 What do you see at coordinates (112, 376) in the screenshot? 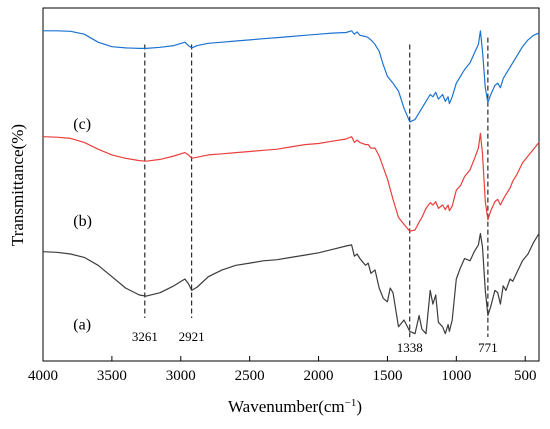
I see `x-tick-label: 3500` at bounding box center [112, 376].